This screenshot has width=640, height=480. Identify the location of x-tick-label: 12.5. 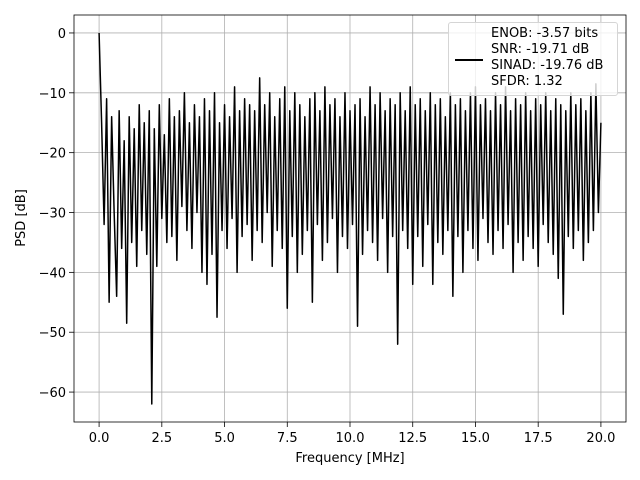
(412, 438).